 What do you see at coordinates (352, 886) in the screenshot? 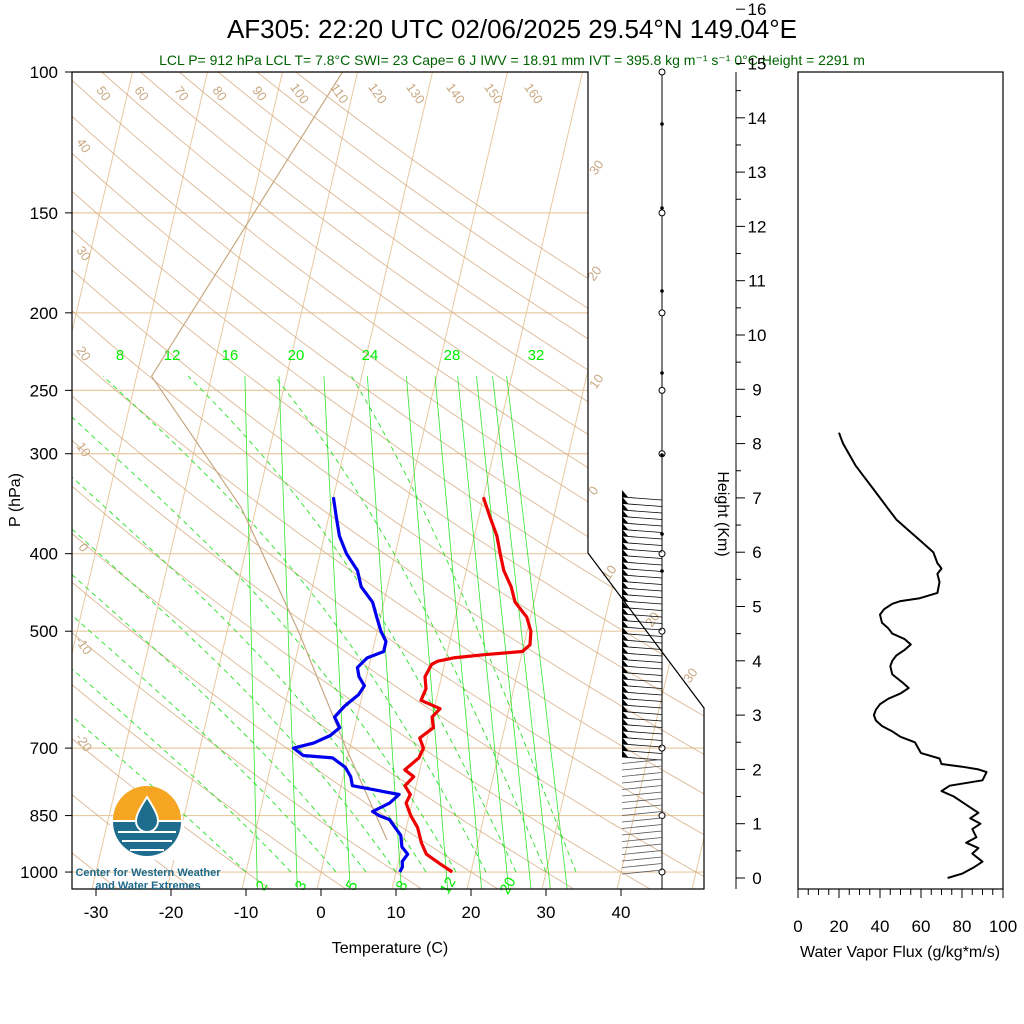
I see `mixing-ratio-low-label: 5` at bounding box center [352, 886].